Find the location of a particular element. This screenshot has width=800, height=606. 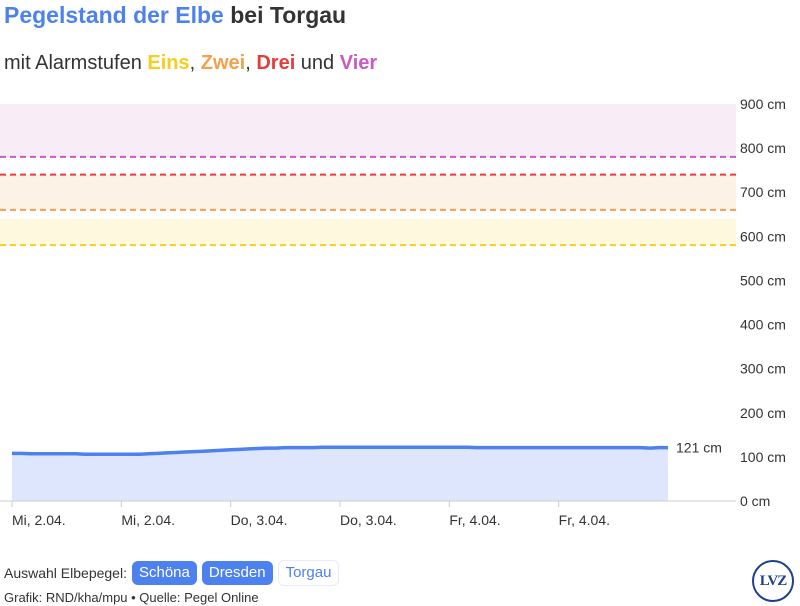

alarm-level-2-label: Zwei is located at coordinates (223, 63).